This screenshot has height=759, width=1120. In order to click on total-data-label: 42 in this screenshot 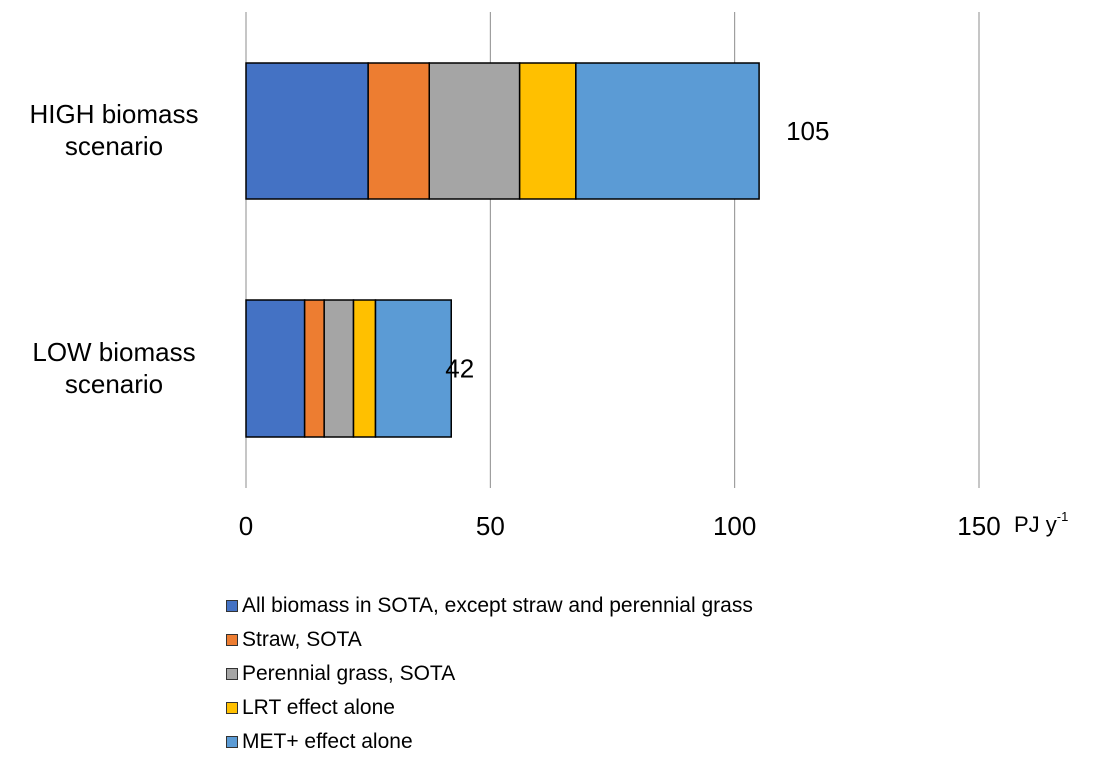, I will do `click(459, 369)`.